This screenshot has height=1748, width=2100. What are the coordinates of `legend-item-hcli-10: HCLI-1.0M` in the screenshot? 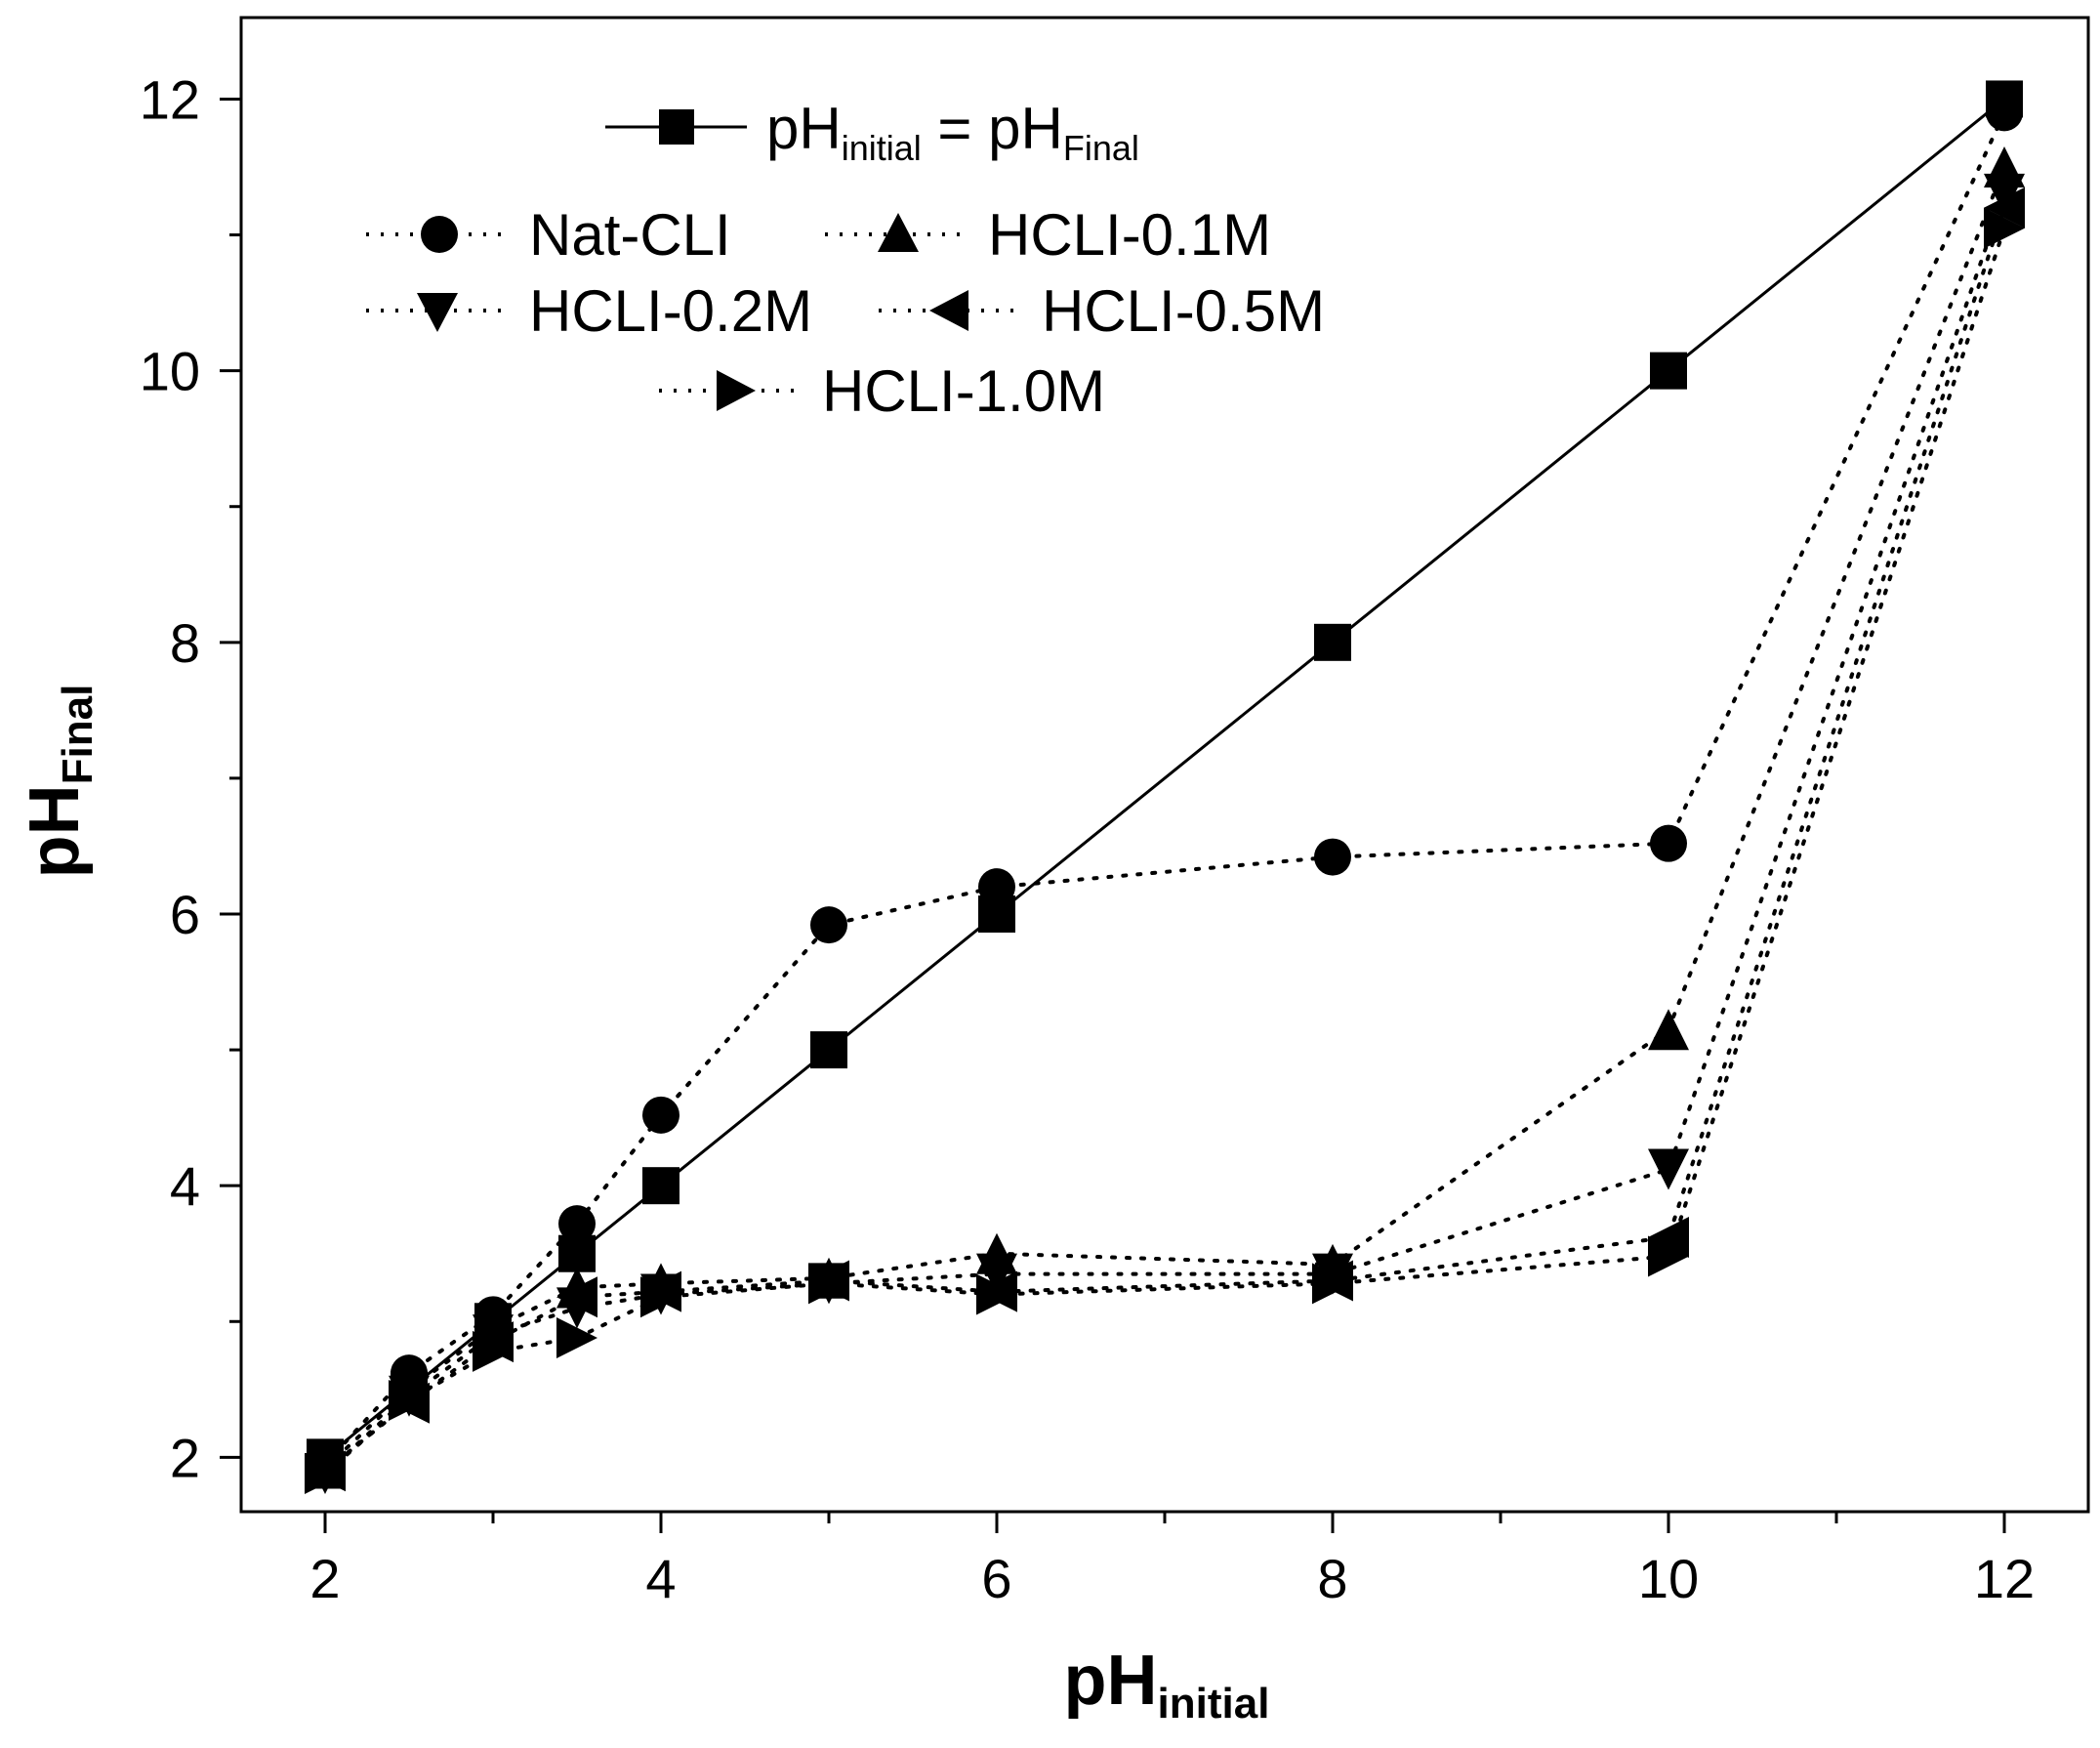 It's located at (882, 391).